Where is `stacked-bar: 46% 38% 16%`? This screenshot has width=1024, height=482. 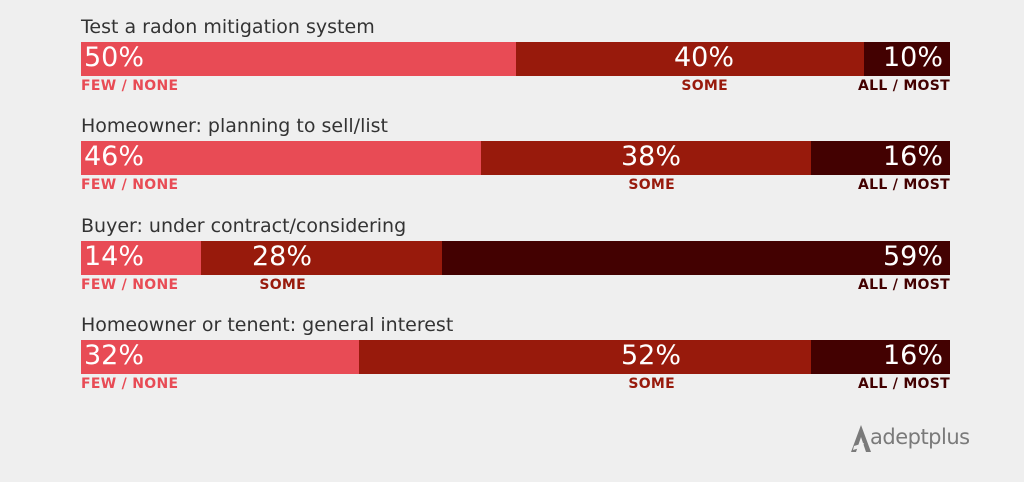 stacked-bar: 46% 38% 16% is located at coordinates (515, 158).